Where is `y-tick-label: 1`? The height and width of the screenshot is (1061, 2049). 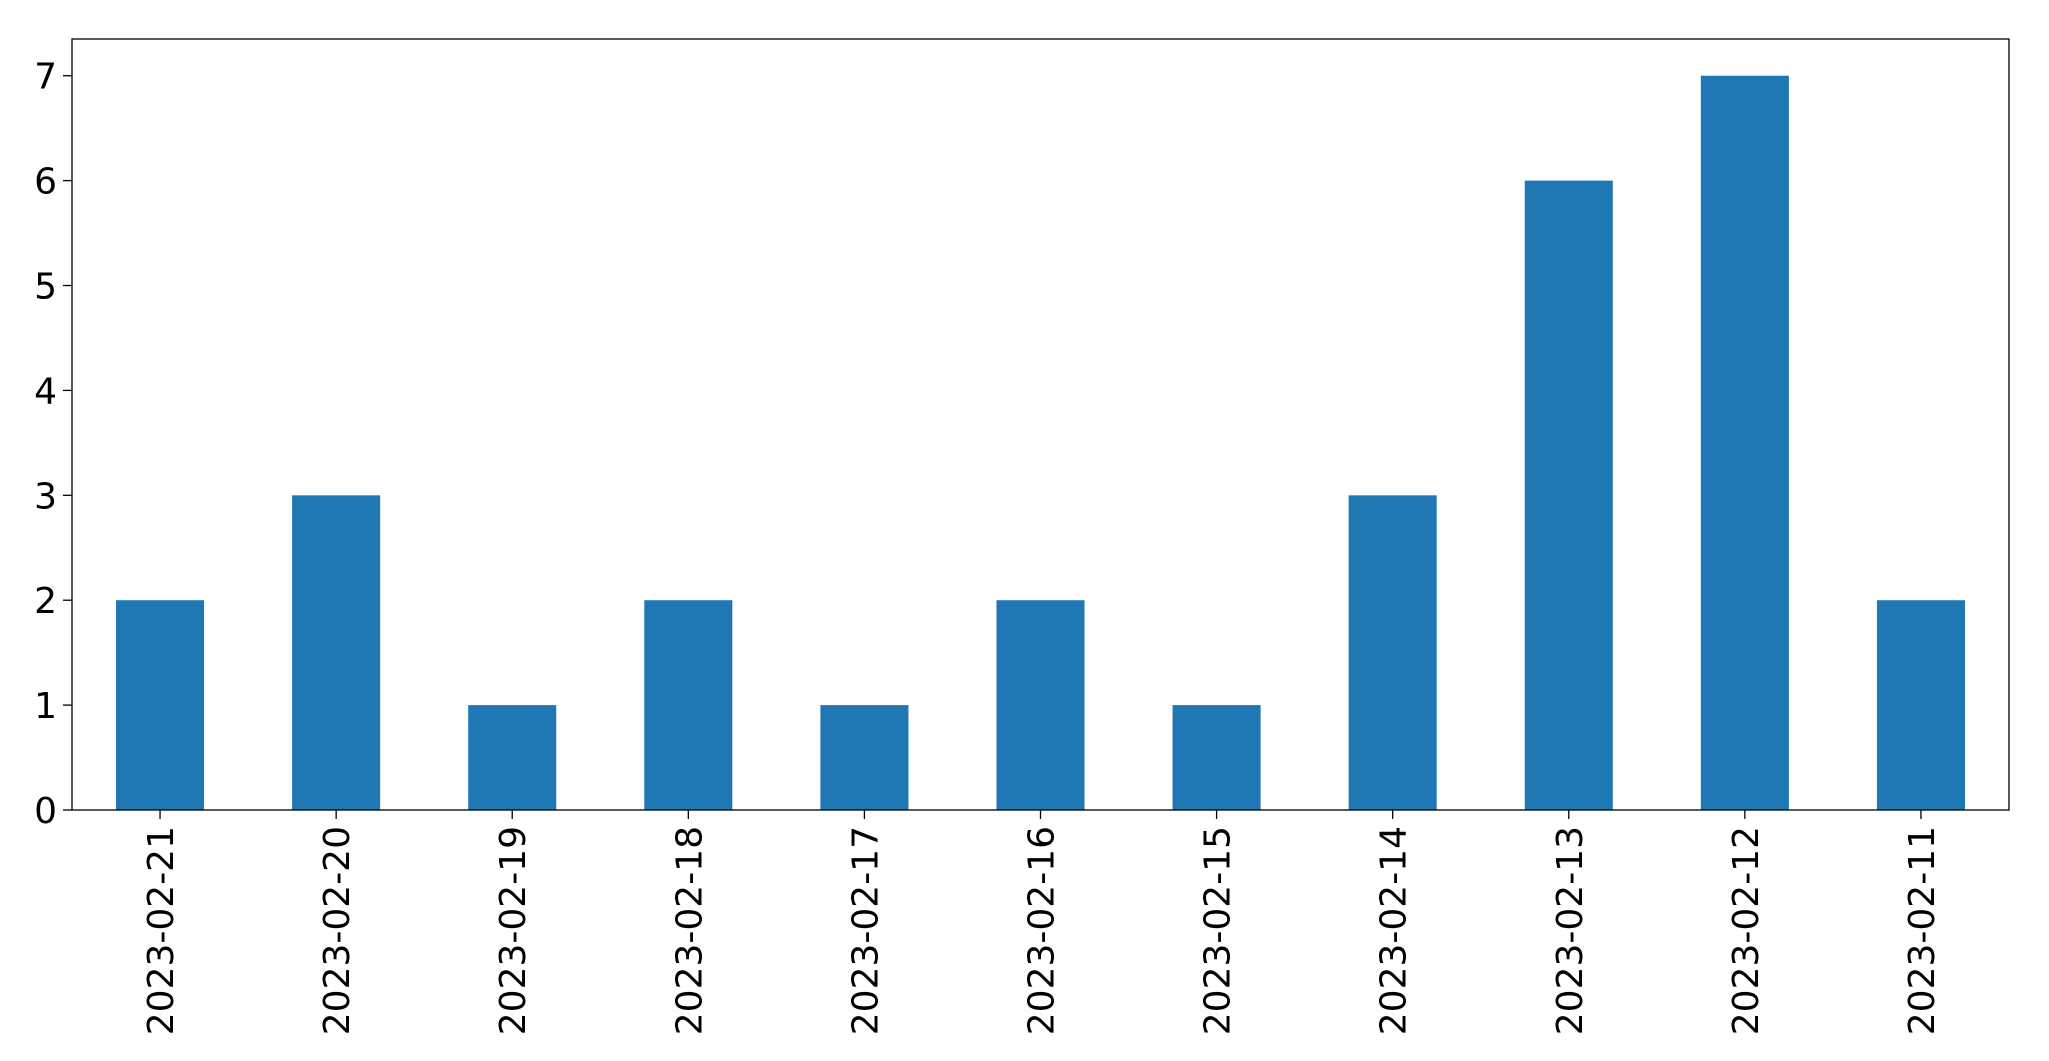 y-tick-label: 1 is located at coordinates (45, 706).